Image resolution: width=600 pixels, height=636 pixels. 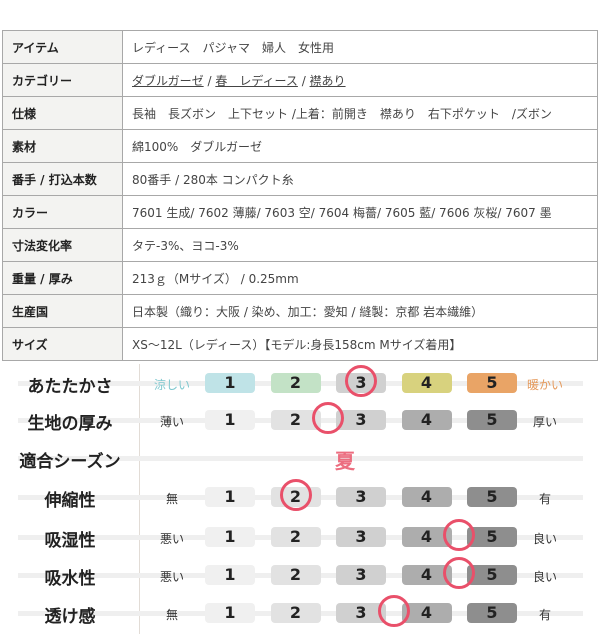 What do you see at coordinates (256, 80) in the screenshot?
I see `category-link: 春 レディース` at bounding box center [256, 80].